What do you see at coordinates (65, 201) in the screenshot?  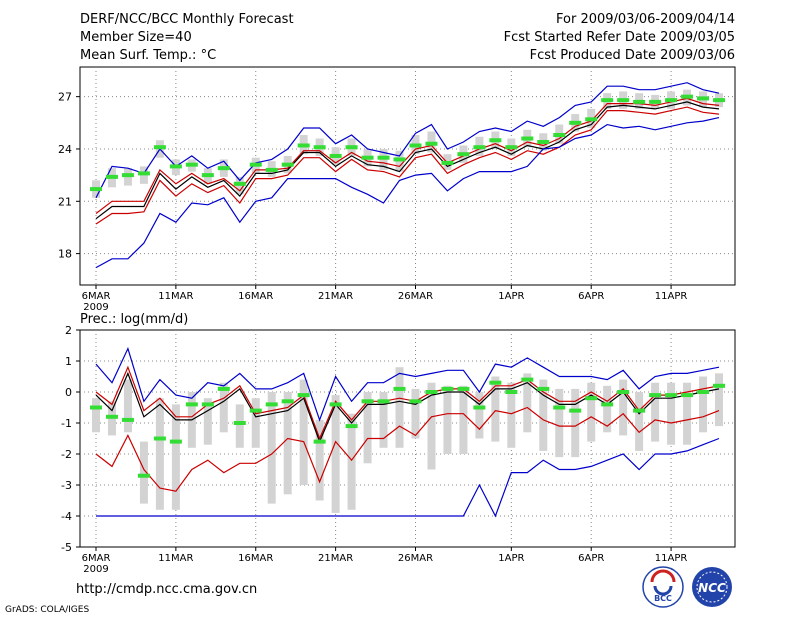 I see `temp-ytick-label: 21` at bounding box center [65, 201].